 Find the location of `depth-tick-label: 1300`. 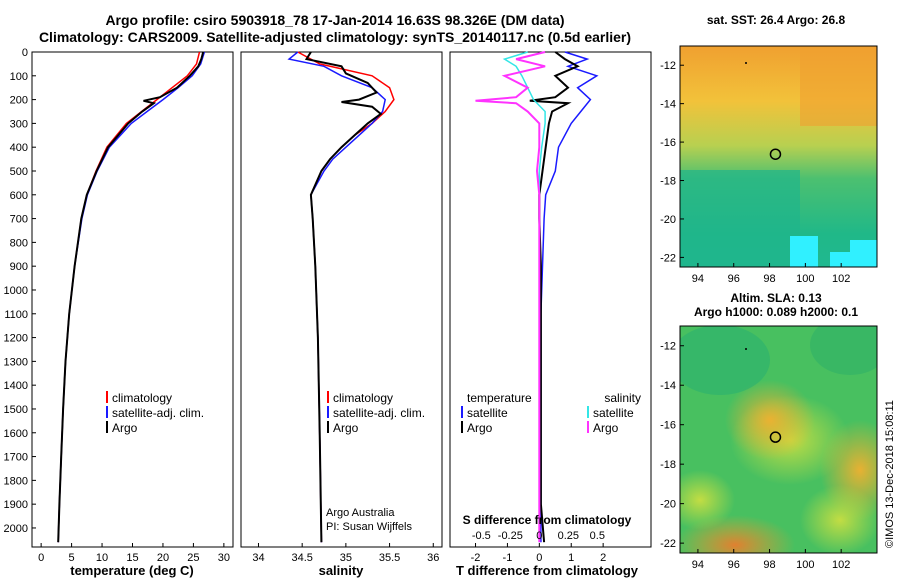

depth-tick-label: 1300 is located at coordinates (16, 362).